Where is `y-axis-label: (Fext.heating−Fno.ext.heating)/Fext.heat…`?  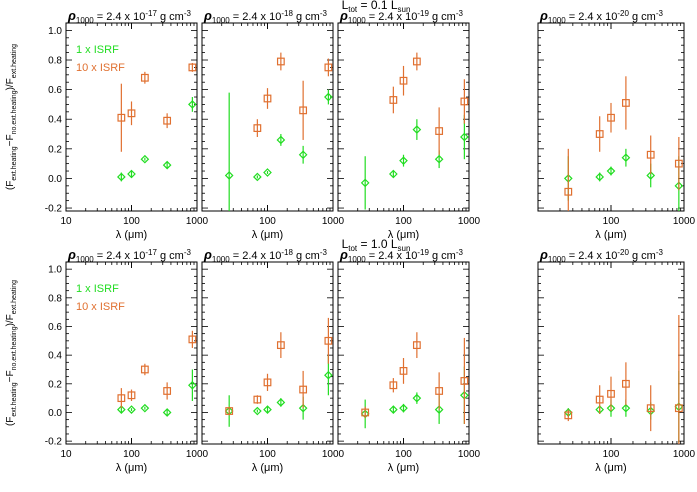
y-axis-label: (Fext.heating−Fno.ext.heating)/Fext.heat… is located at coordinates (11, 353).